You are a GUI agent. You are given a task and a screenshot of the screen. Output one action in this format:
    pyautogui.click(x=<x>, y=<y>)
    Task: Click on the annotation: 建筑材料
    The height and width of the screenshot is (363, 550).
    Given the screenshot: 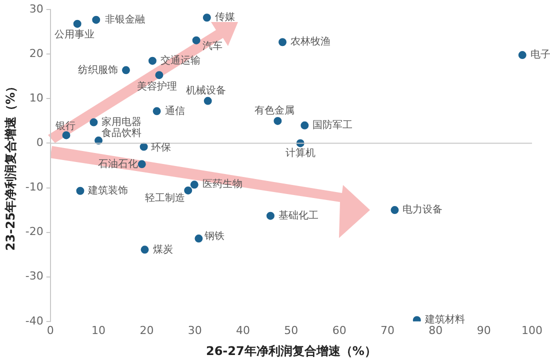 What is the action you would take?
    pyautogui.click(x=444, y=320)
    